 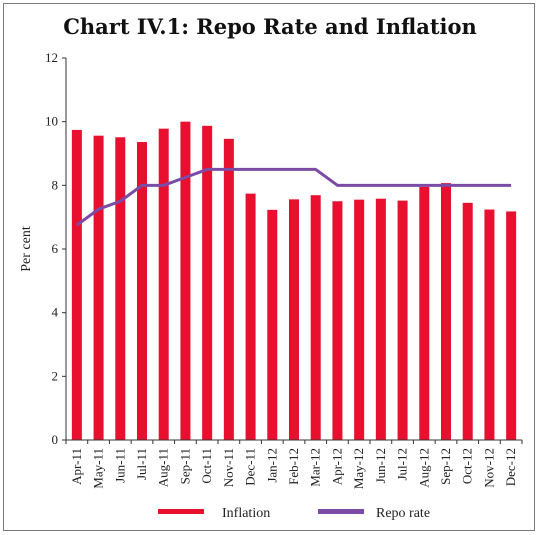 What do you see at coordinates (445, 466) in the screenshot?
I see `x-tick-label: Sep-12` at bounding box center [445, 466].